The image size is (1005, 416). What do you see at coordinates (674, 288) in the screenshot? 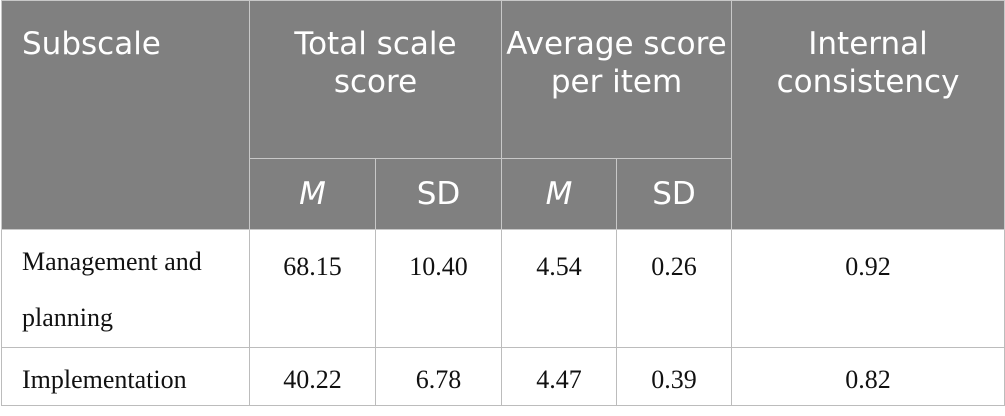
I see `cell-average-sd: 0.26` at bounding box center [674, 288].